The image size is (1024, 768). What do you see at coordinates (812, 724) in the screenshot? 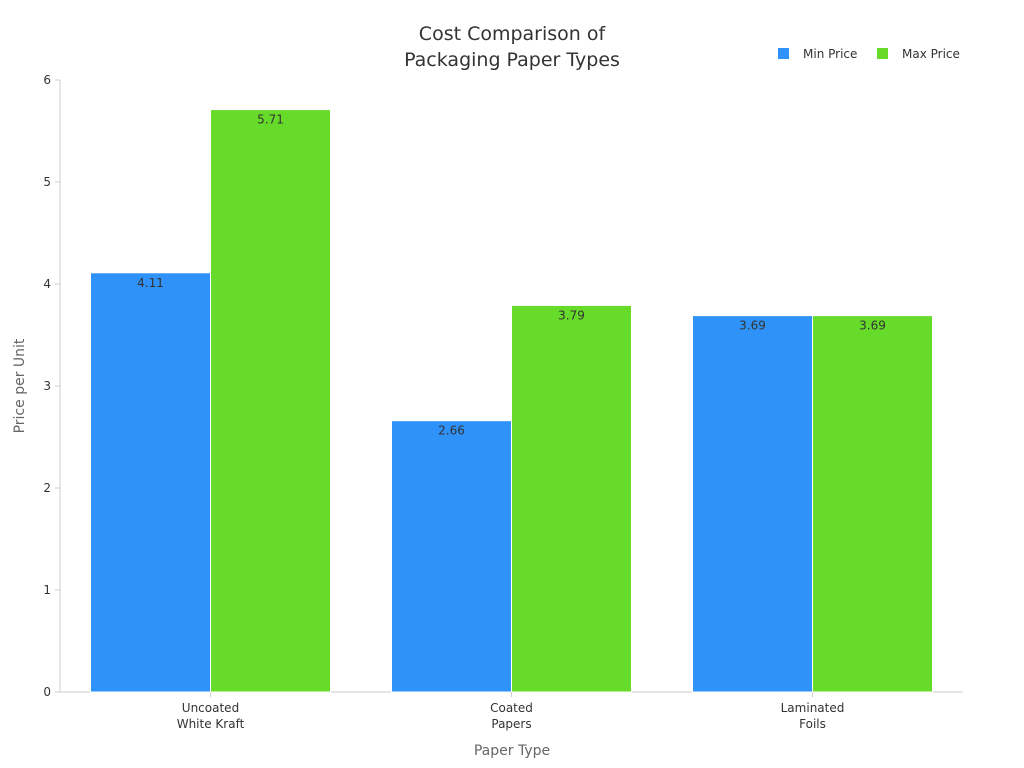
I see `x-tick-label: Foils` at bounding box center [812, 724].